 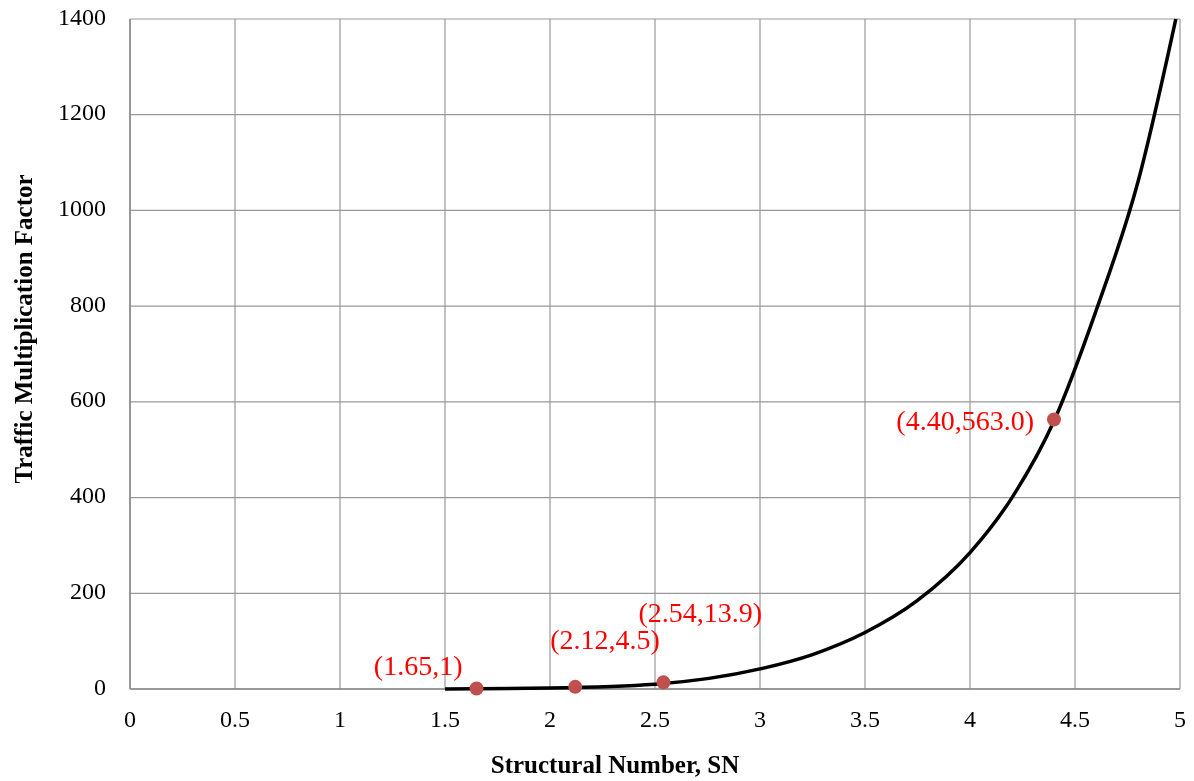 What do you see at coordinates (88, 590) in the screenshot?
I see `y-tick-label: 200` at bounding box center [88, 590].